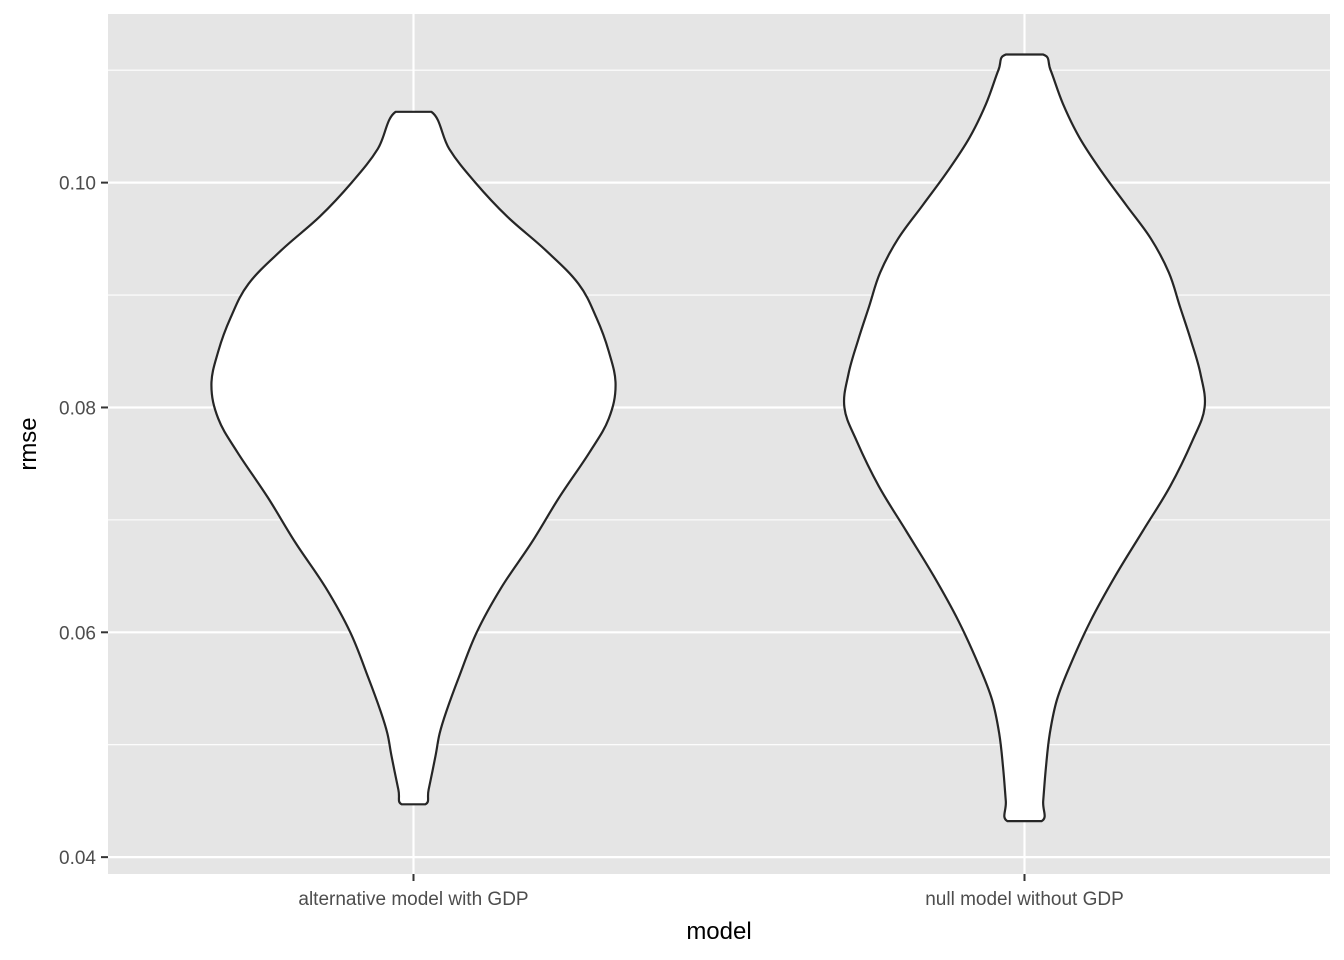 Image resolution: width=1344 pixels, height=960 pixels. I want to click on x-tick-label: alternative model with GDP, so click(413, 899).